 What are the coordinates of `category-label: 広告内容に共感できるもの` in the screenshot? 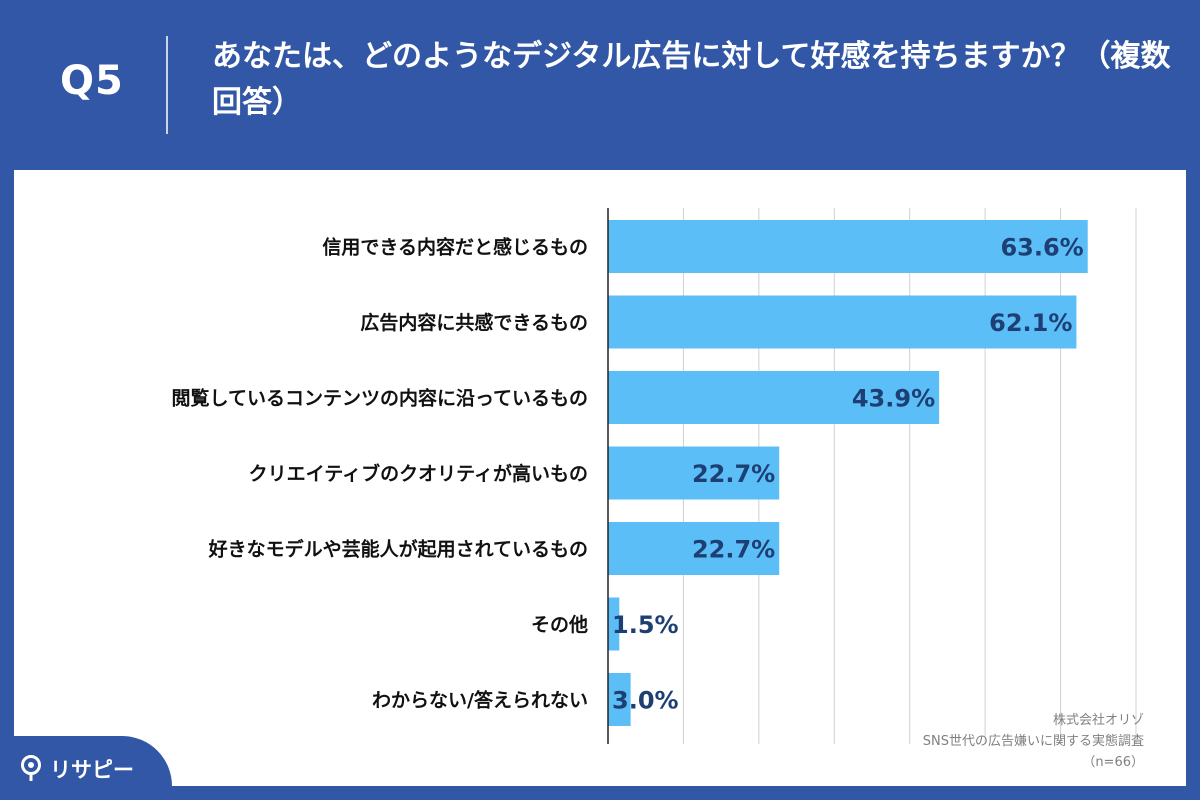 It's located at (474, 322).